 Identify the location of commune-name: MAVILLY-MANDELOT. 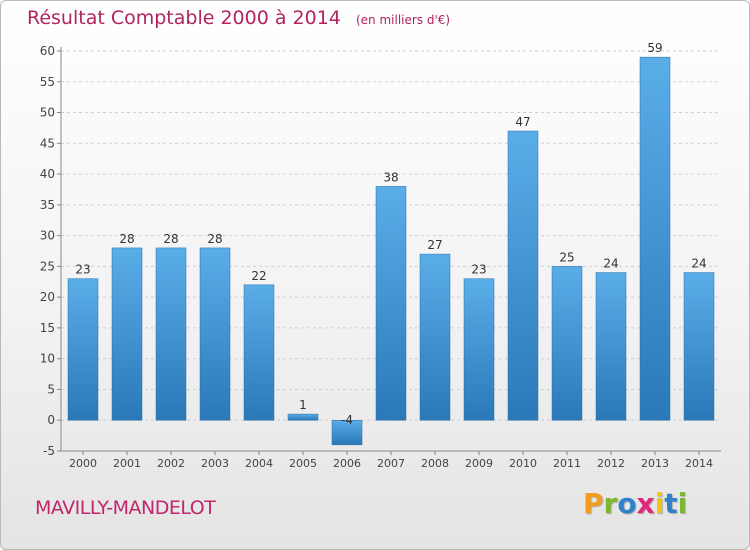
(125, 508).